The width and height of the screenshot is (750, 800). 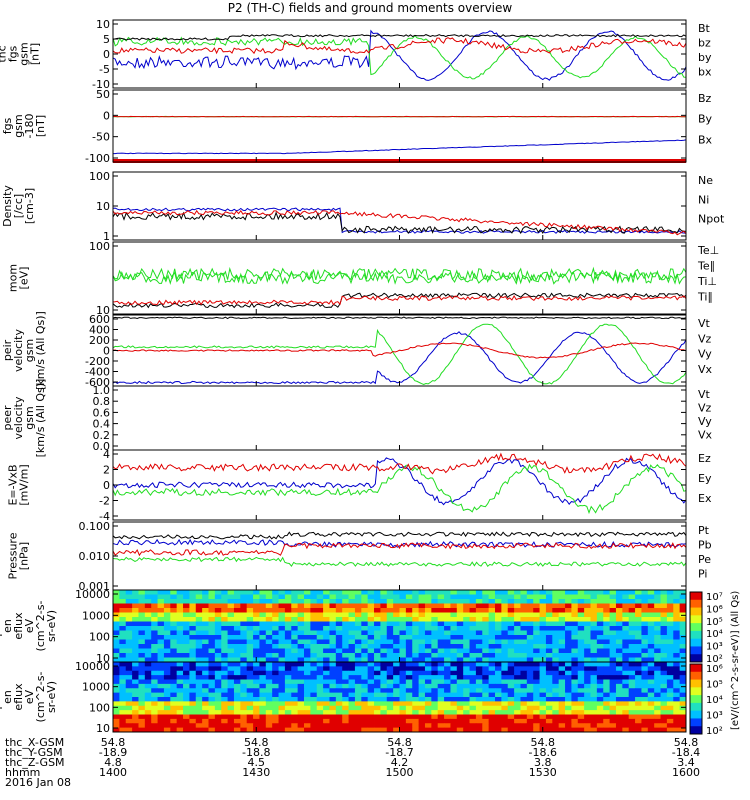 What do you see at coordinates (705, 57) in the screenshot?
I see `legend-by: by` at bounding box center [705, 57].